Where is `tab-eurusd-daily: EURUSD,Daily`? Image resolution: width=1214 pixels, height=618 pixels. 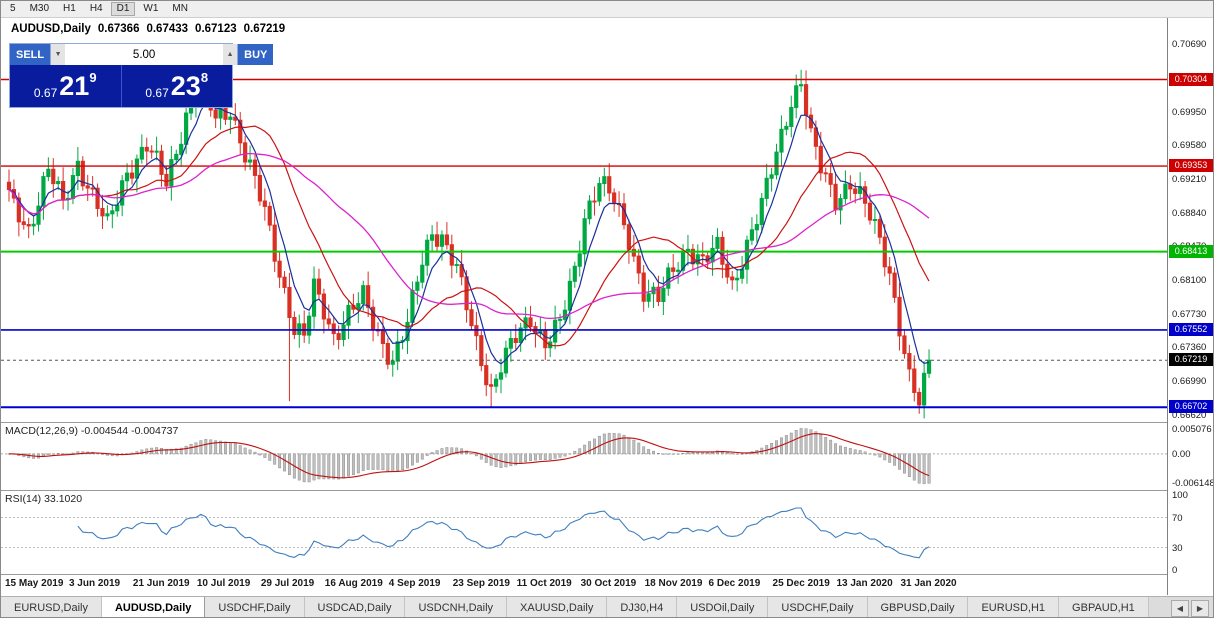
tab-eurusd-daily: EURUSD,Daily is located at coordinates (51, 607).